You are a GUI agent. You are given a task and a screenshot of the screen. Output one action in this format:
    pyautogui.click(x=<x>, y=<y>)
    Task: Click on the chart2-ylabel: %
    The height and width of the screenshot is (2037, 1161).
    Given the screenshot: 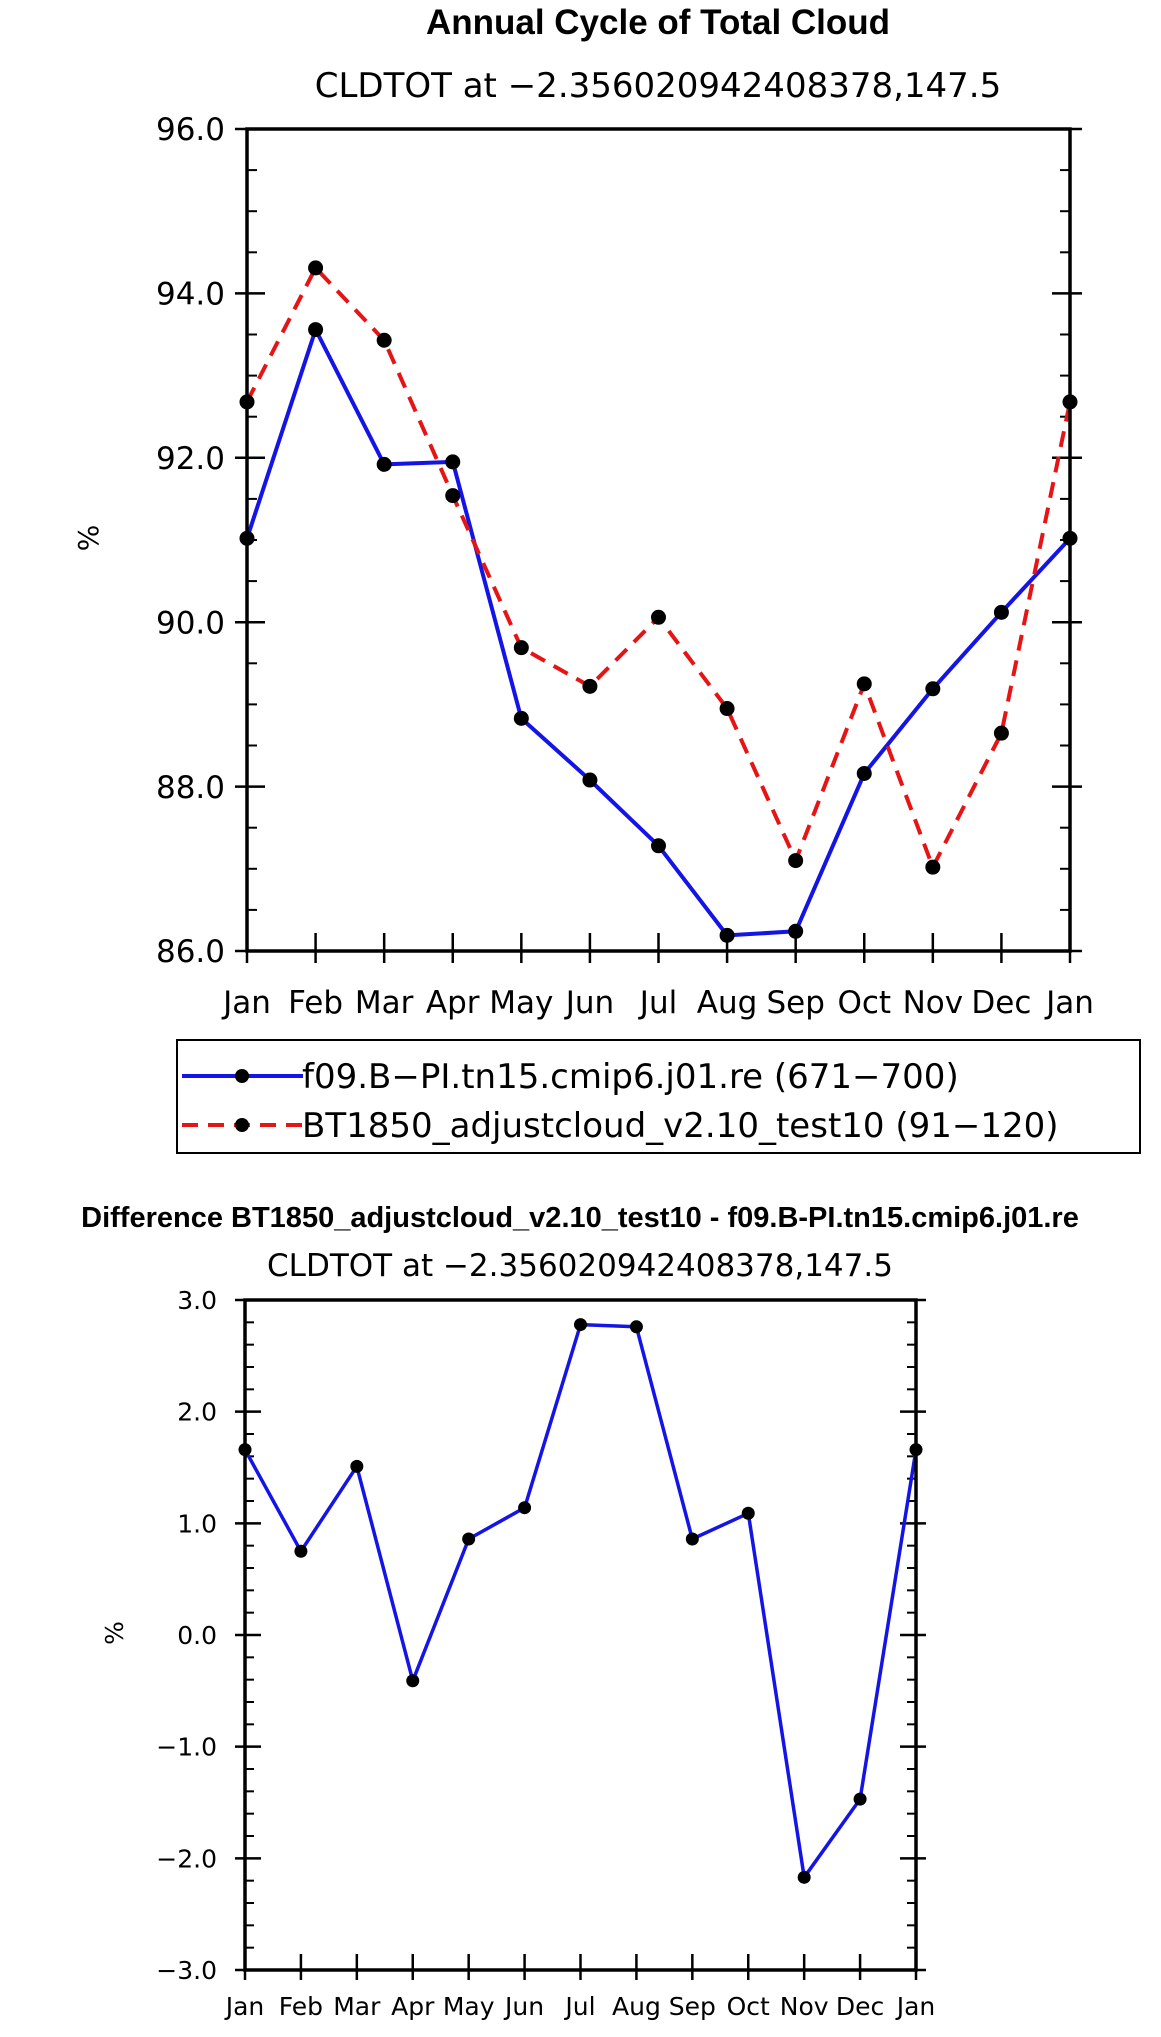 What is the action you would take?
    pyautogui.click(x=114, y=1633)
    